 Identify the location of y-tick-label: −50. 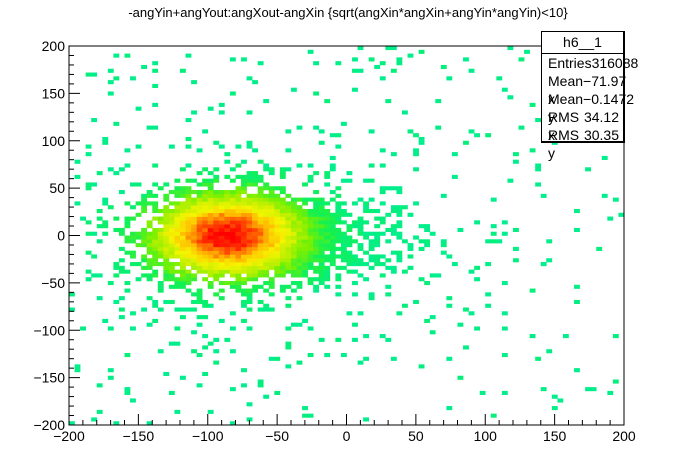
(53, 283).